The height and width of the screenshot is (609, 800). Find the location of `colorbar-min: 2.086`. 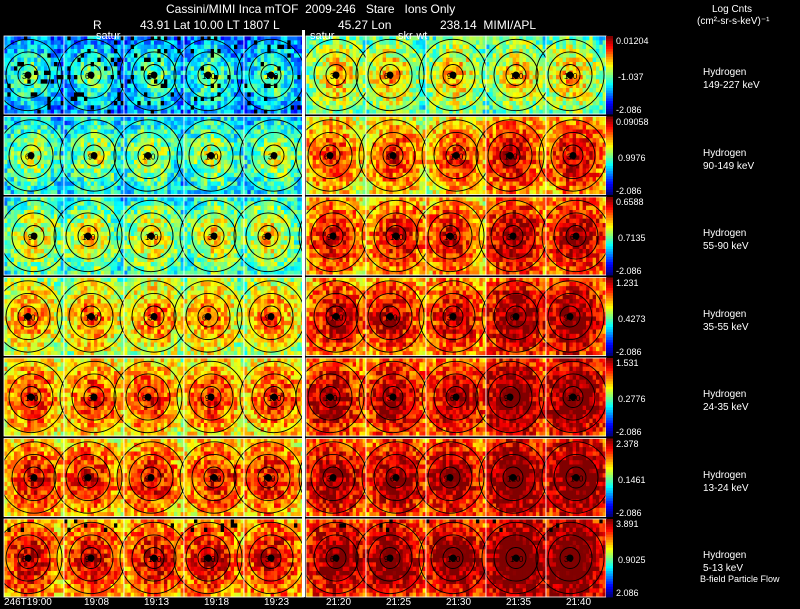

colorbar-min: 2.086 is located at coordinates (627, 593).